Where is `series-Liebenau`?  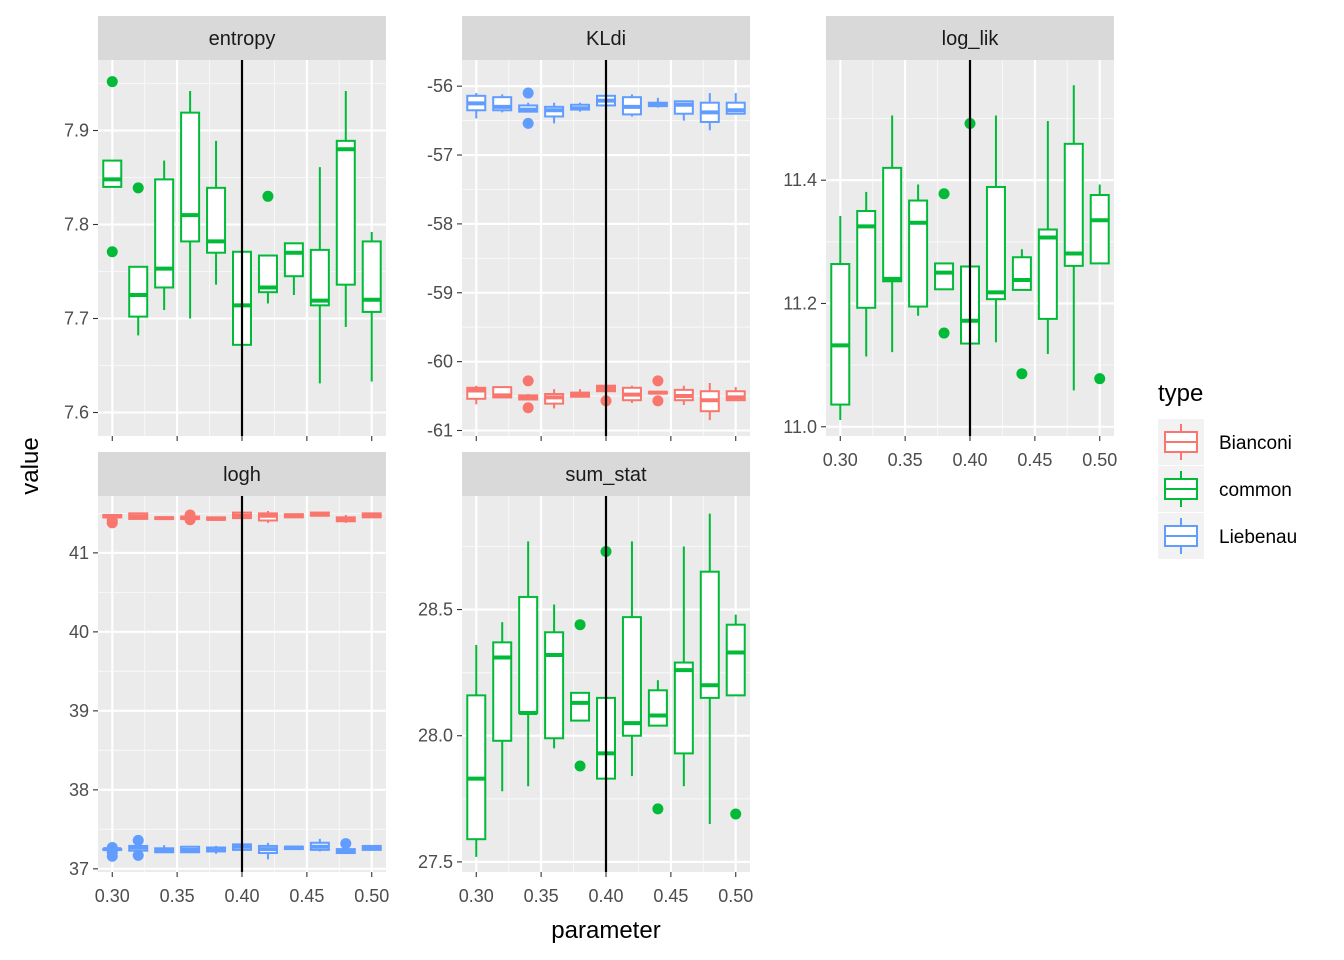
series-Liebenau is located at coordinates (242, 848).